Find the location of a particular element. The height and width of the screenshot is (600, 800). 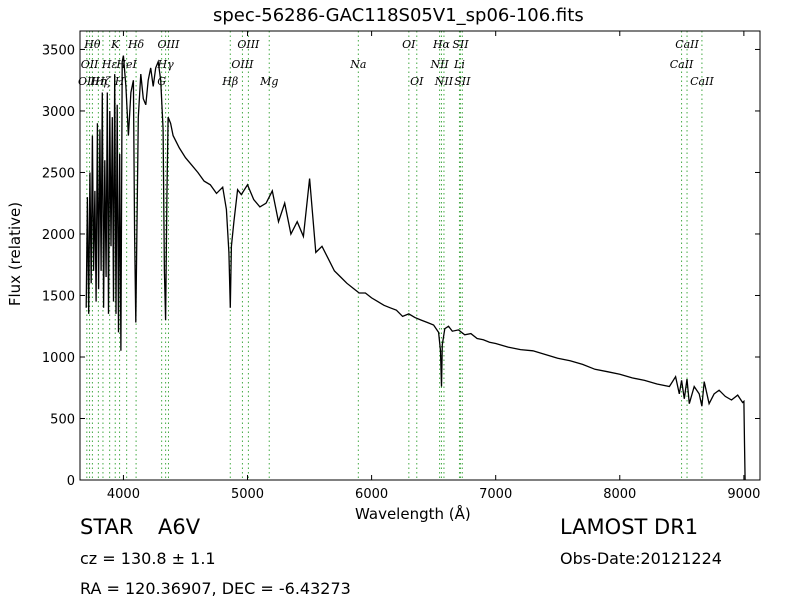

survey-name: LAMOST DR1 is located at coordinates (629, 527).